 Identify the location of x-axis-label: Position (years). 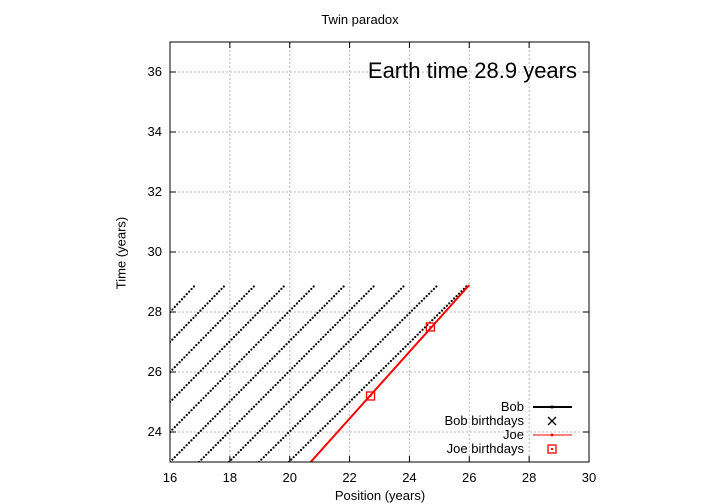
(380, 495).